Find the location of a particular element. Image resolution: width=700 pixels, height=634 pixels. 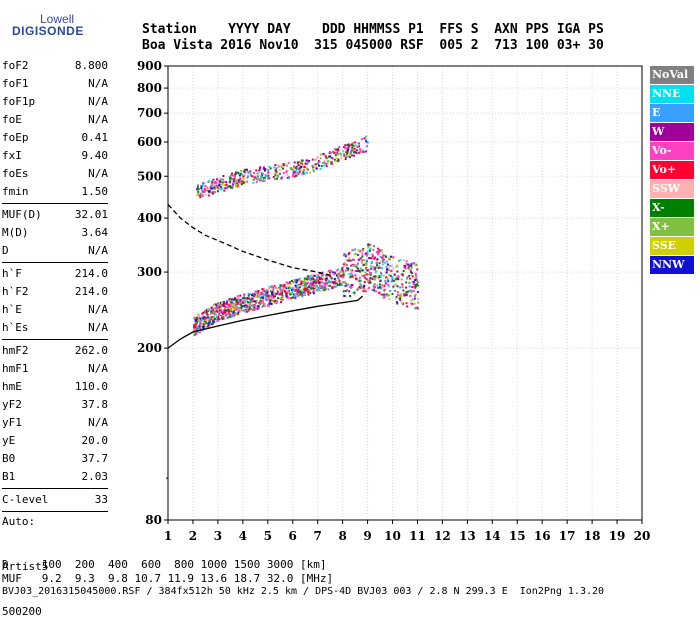

x-tick-label: 15 is located at coordinates (517, 536).